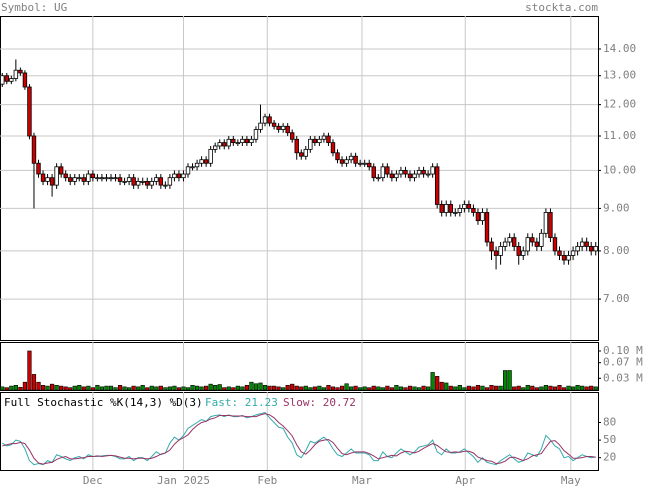 The width and height of the screenshot is (655, 486). I want to click on y-tick-label: 0.03 M, so click(623, 377).